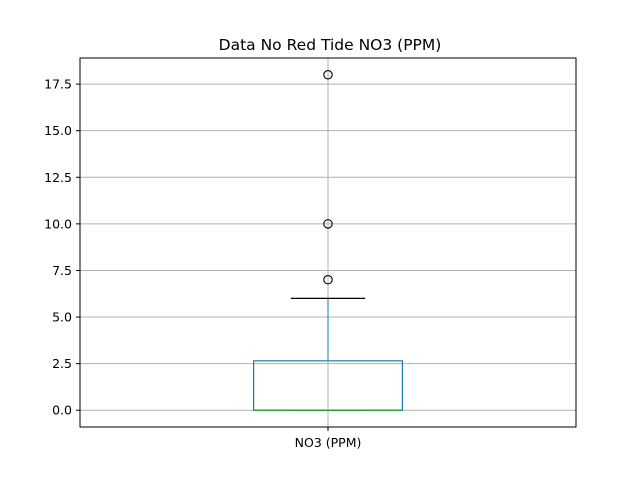  I want to click on chart-title: Data No Red Tide NO3 (PPM), so click(330, 45).